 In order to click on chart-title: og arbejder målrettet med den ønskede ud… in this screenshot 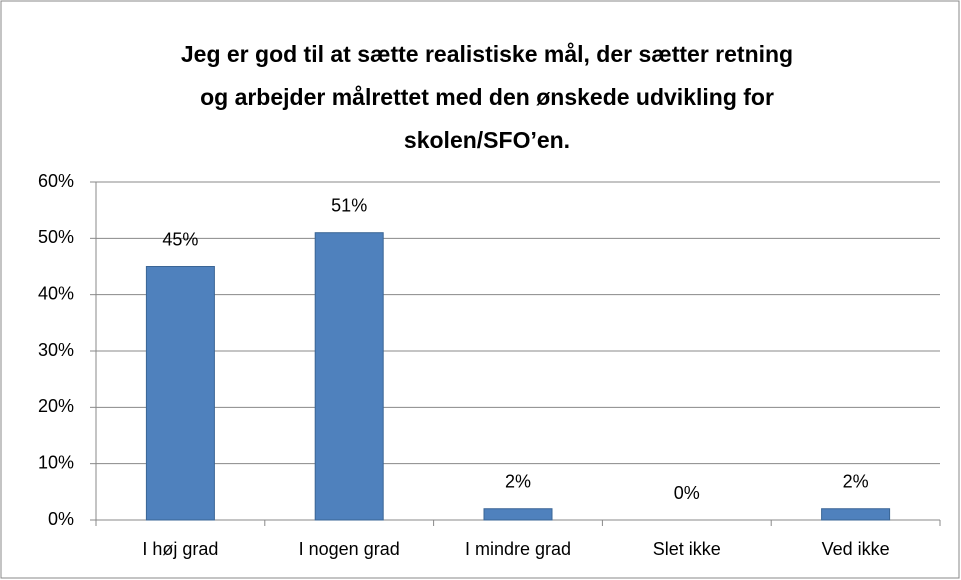, I will do `click(487, 97)`.